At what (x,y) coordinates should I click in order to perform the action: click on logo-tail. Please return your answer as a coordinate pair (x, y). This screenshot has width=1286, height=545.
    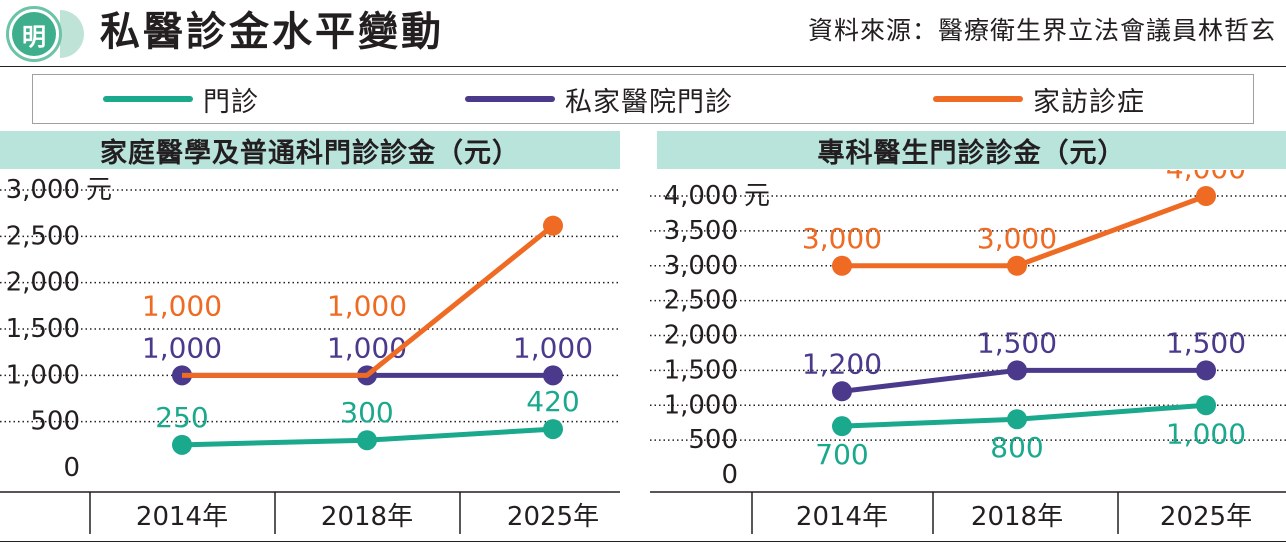
    Looking at the image, I should click on (72, 34).